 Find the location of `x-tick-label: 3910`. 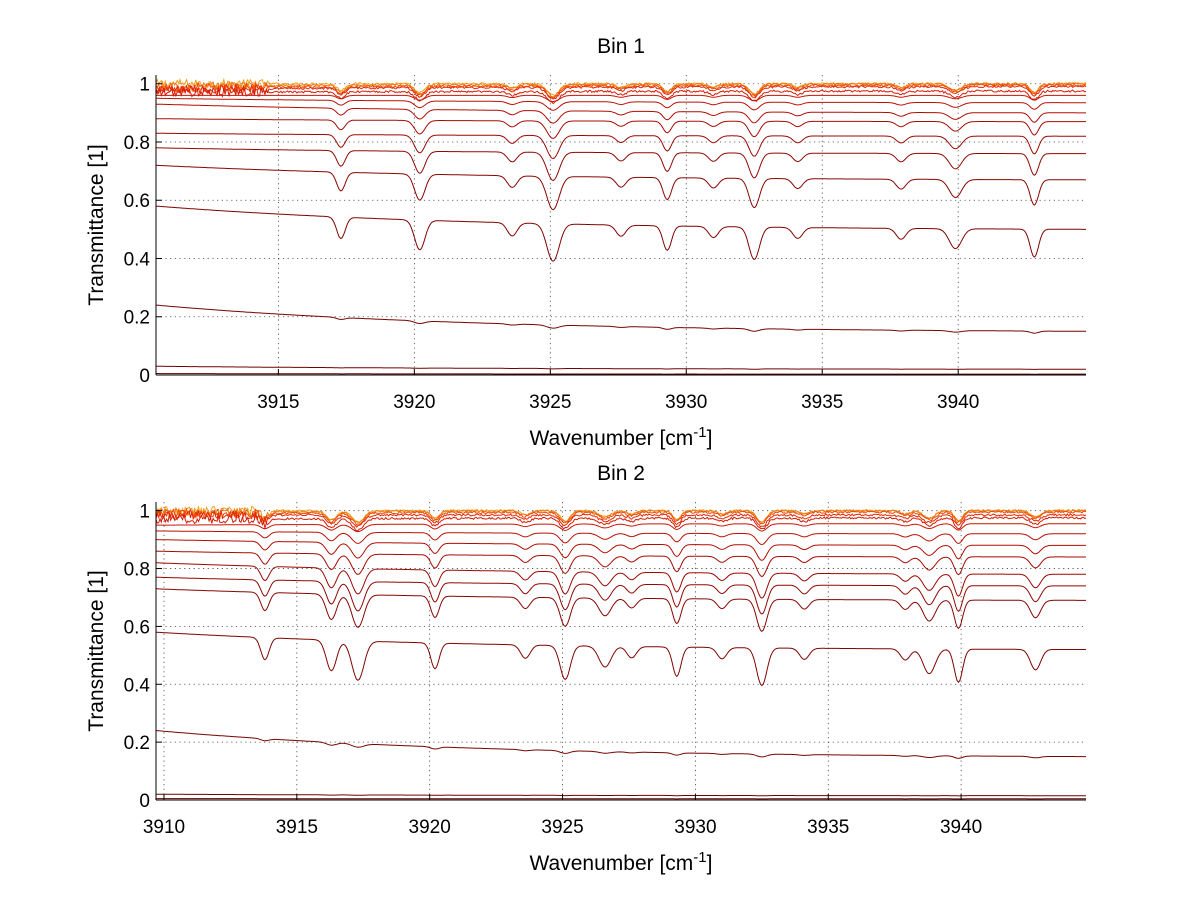

x-tick-label: 3910 is located at coordinates (164, 827).